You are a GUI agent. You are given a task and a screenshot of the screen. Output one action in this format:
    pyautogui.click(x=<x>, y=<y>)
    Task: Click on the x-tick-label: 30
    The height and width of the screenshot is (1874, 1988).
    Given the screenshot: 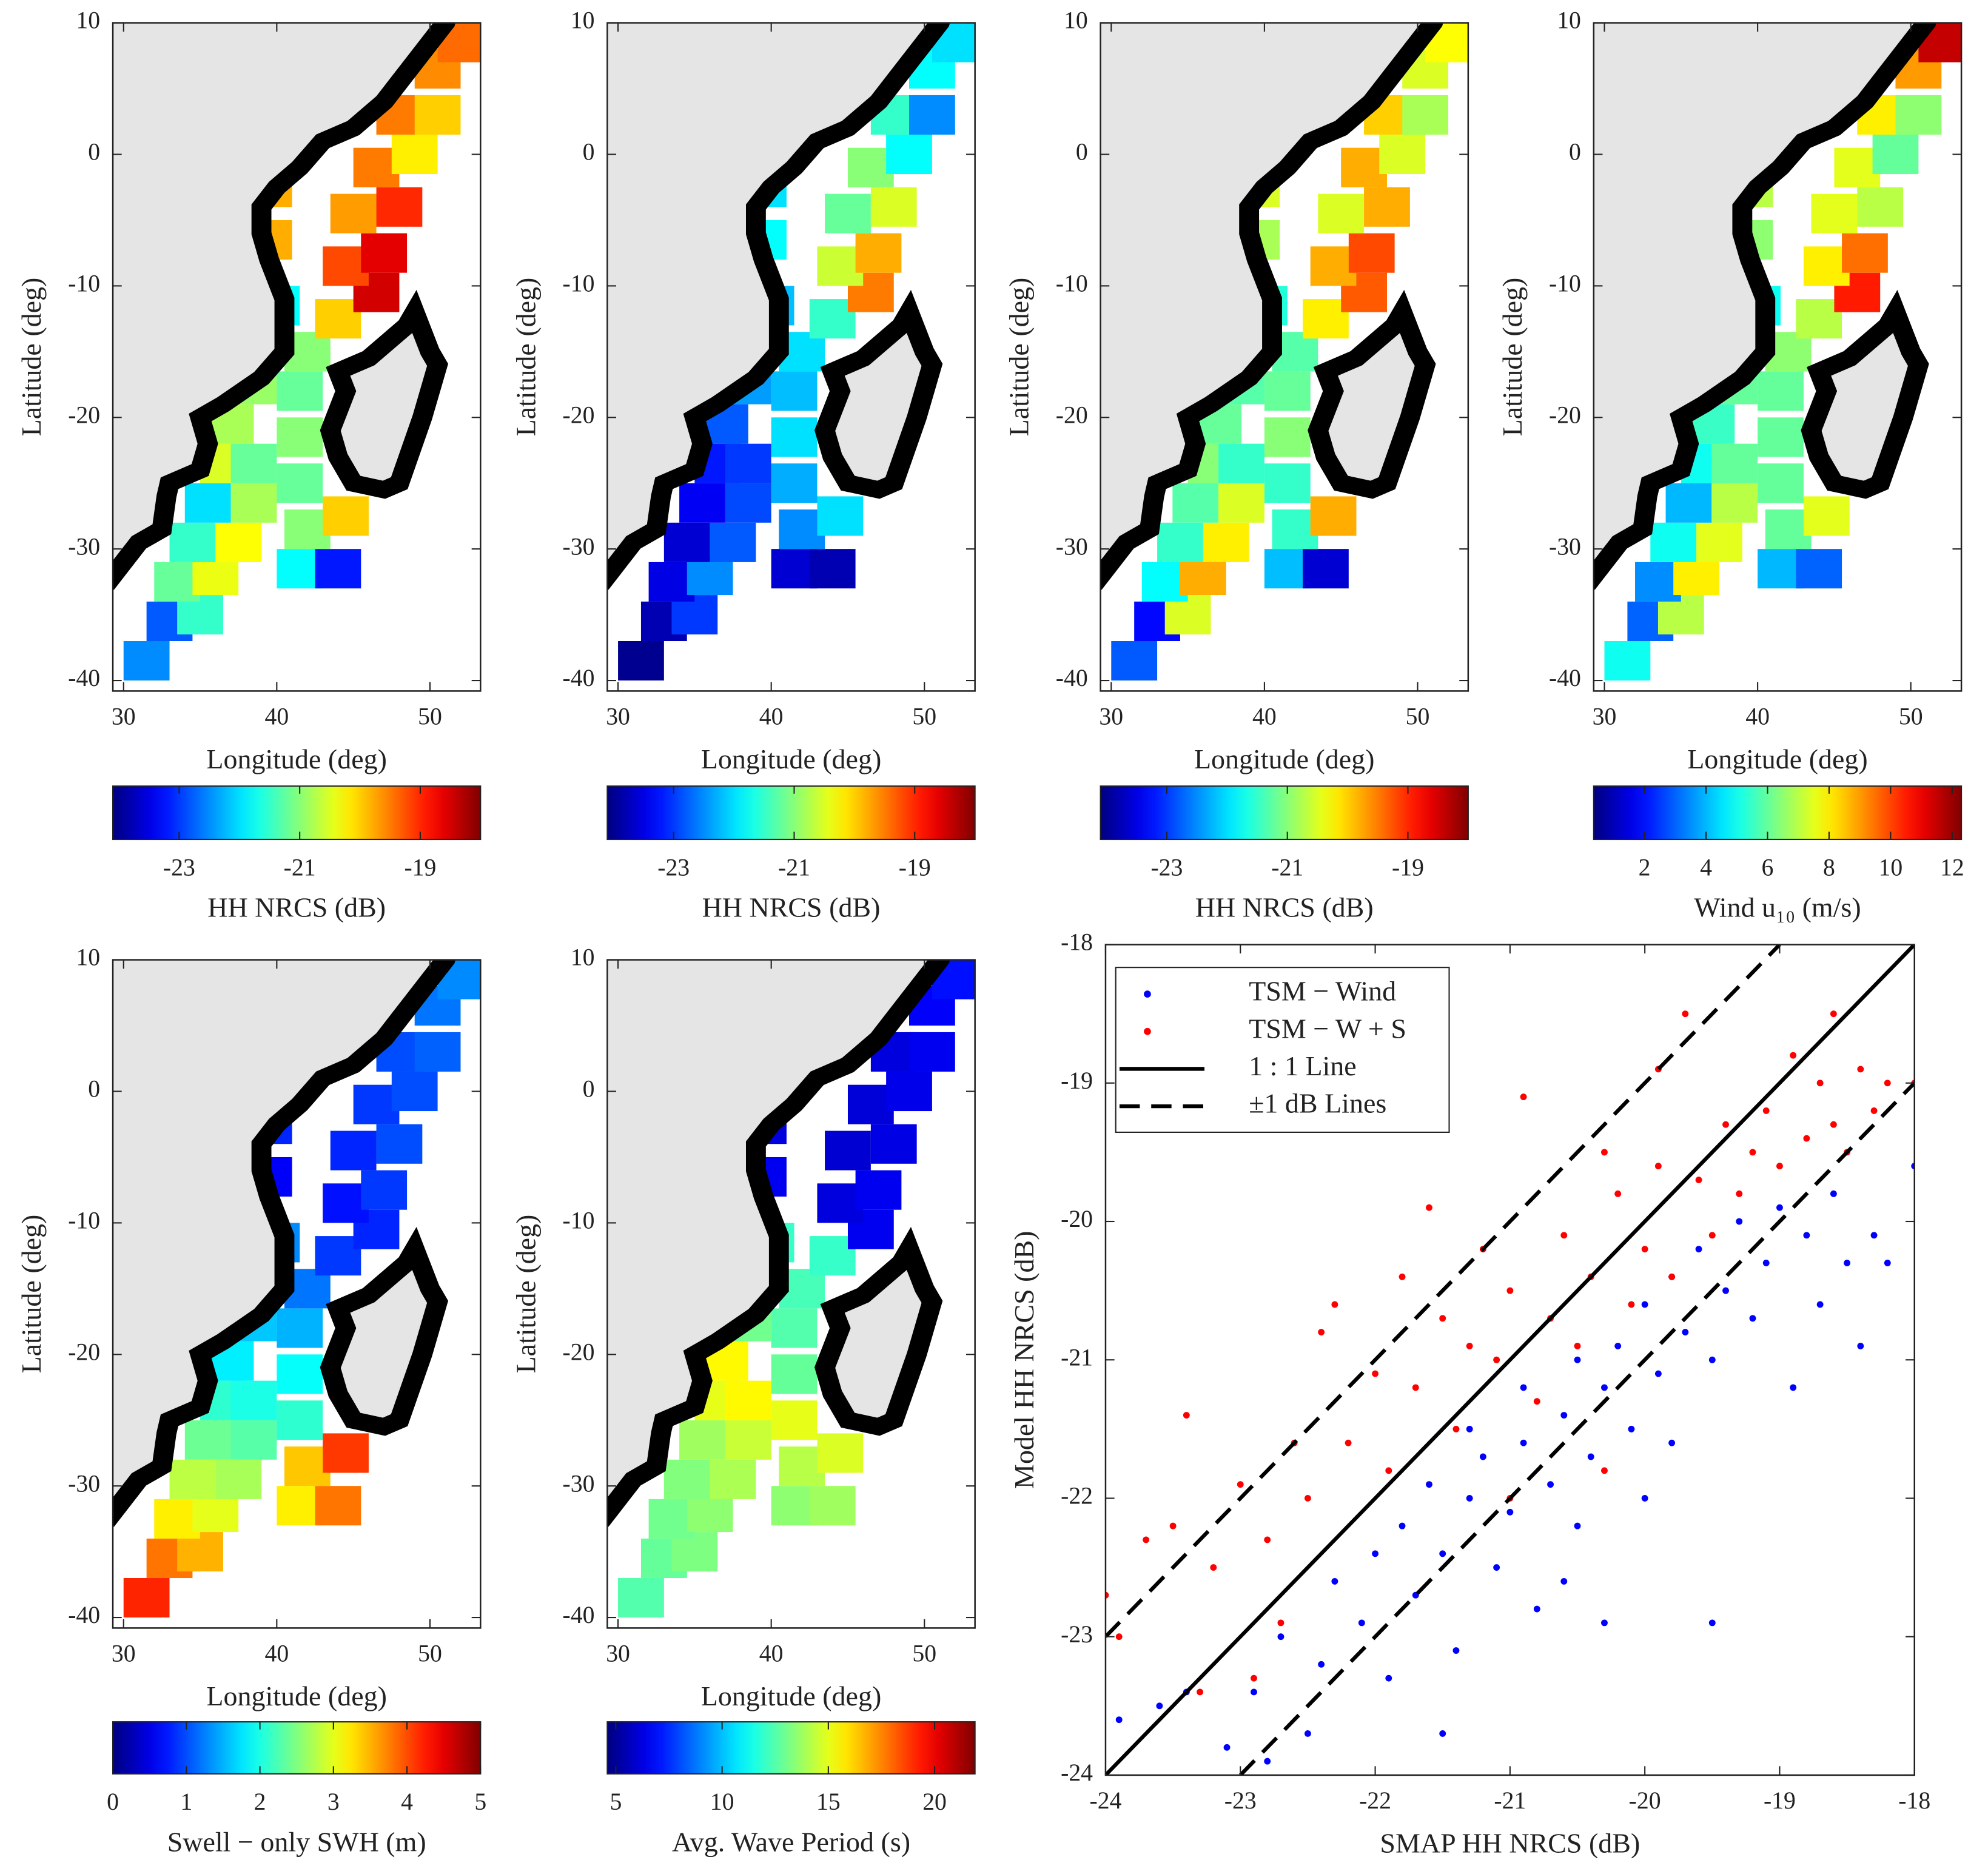 What is the action you would take?
    pyautogui.click(x=1111, y=717)
    